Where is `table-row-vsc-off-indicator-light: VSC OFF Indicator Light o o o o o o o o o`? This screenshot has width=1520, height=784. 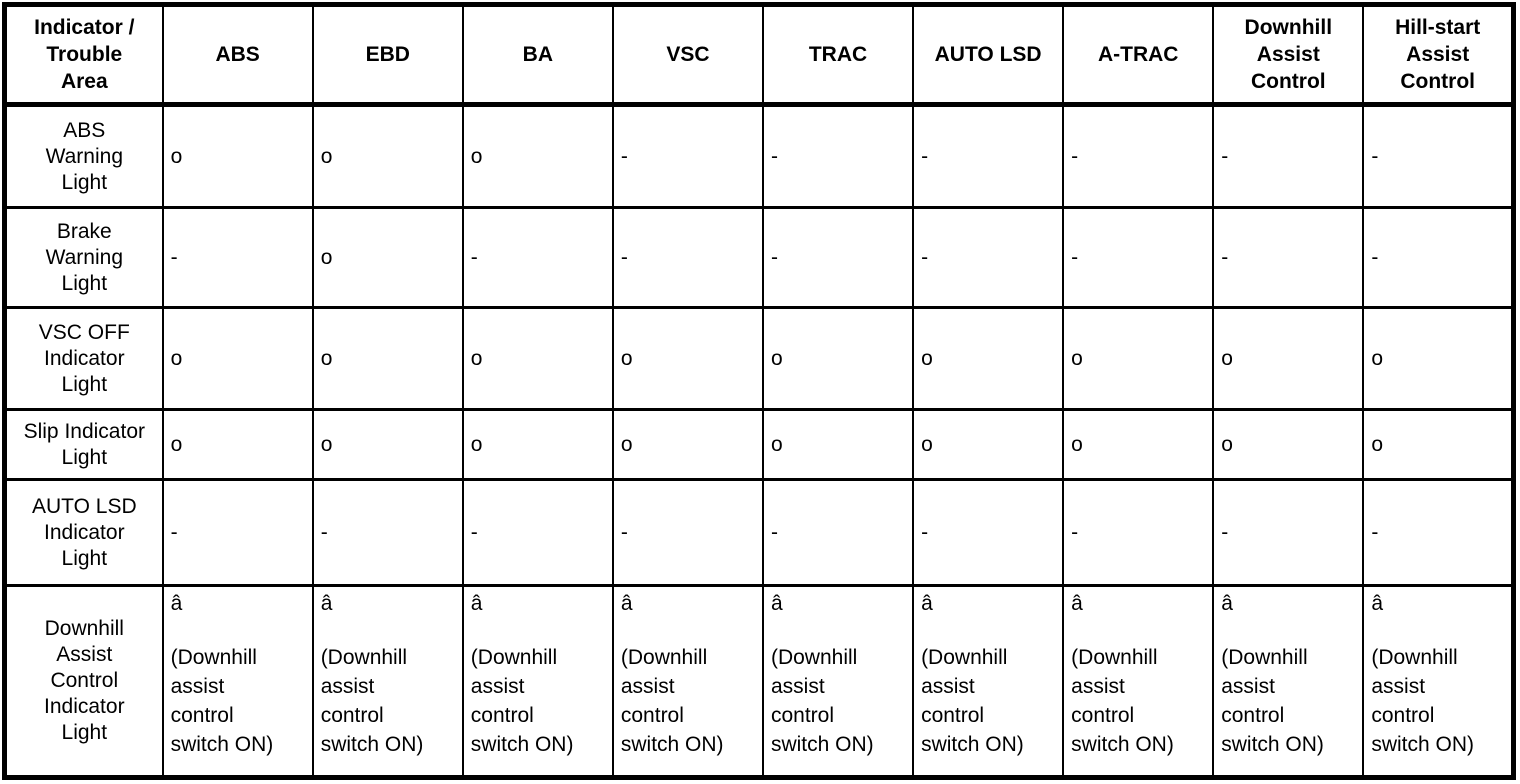 table-row-vsc-off-indicator-light: VSC OFF Indicator Light o o o o o o o o o is located at coordinates (759, 358).